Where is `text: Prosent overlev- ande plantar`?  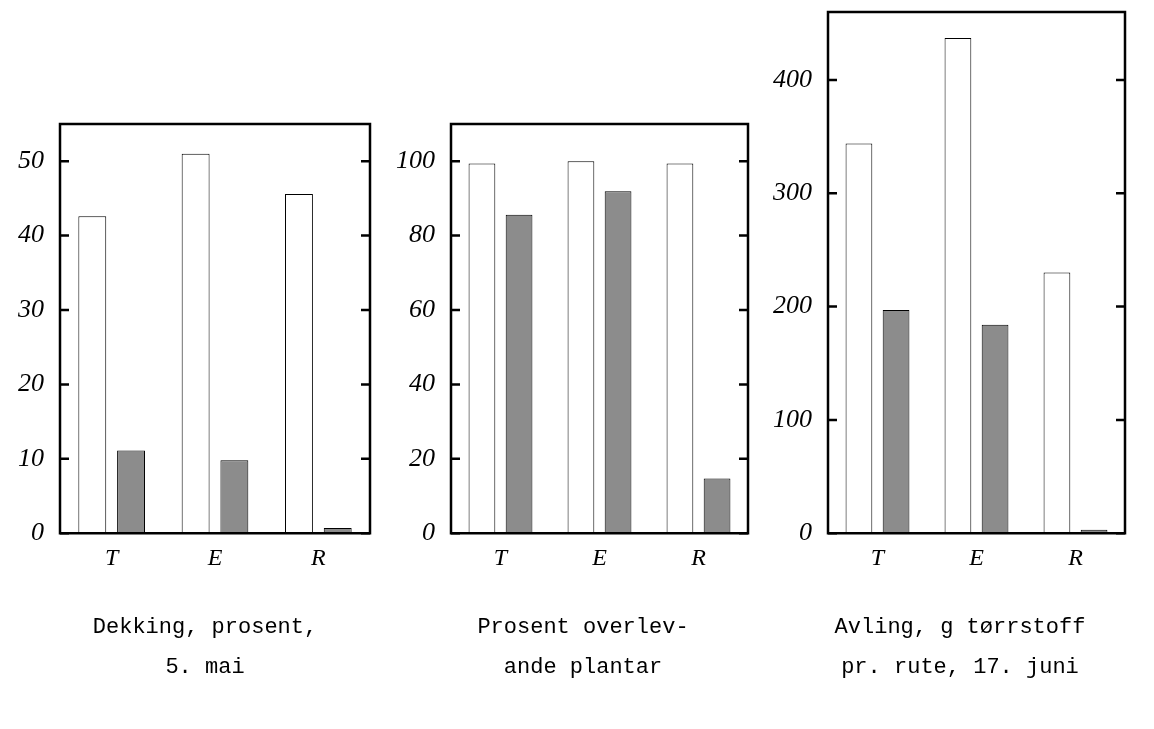 text: Prosent overlev- ande plantar is located at coordinates (583, 648).